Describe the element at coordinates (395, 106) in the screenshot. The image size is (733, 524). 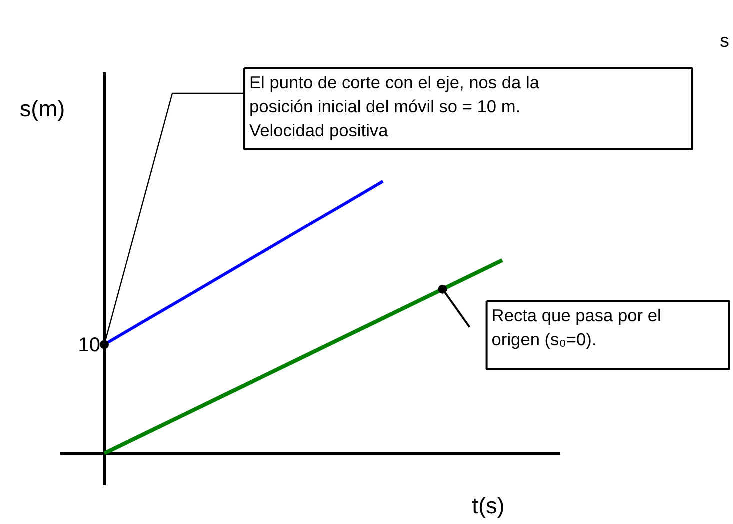
I see `text: El punto de corte con el eje, nos da la posición inicial del móvil so = 10 m. Velocidad positiva` at that location.